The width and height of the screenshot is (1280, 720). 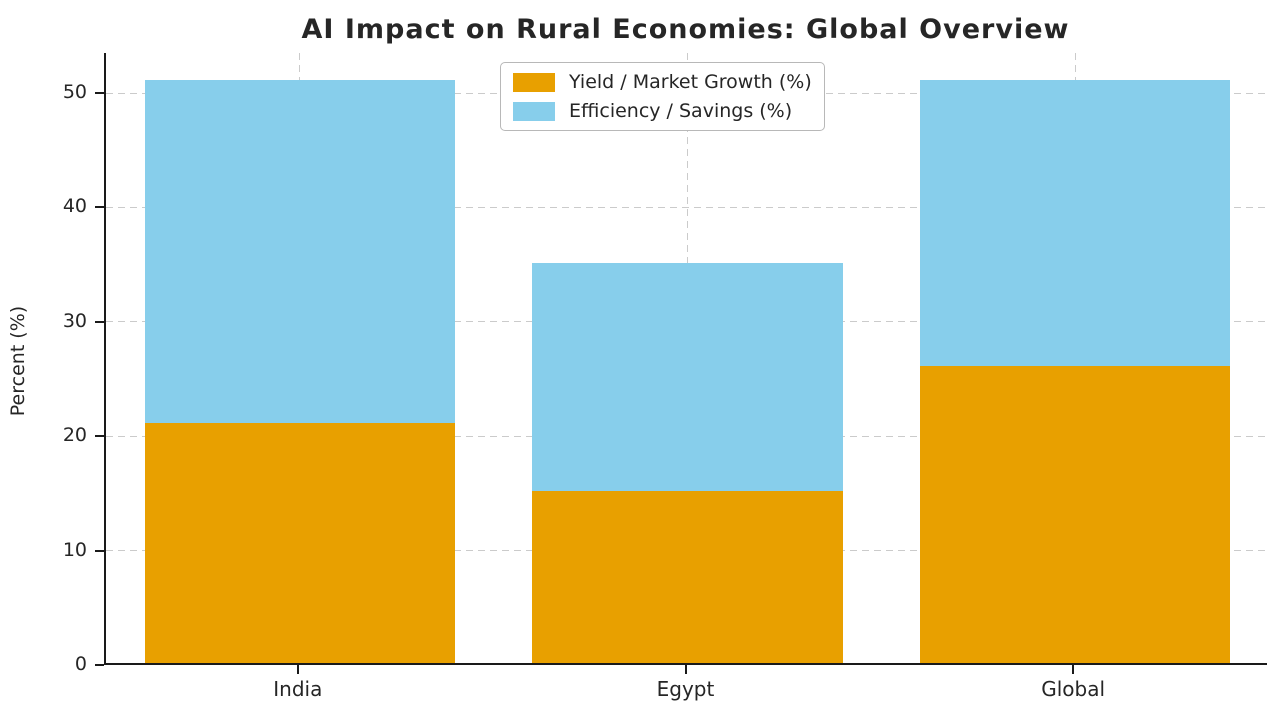 I want to click on y-axis-label: Percent (%), so click(x=18, y=361).